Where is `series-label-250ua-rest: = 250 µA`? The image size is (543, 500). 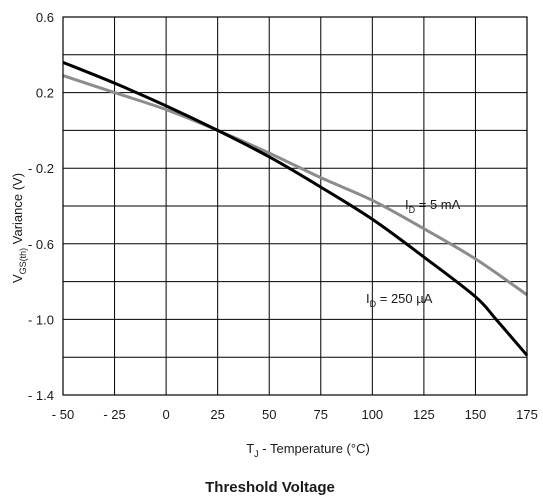
series-label-250ua-rest: = 250 µA is located at coordinates (404, 298).